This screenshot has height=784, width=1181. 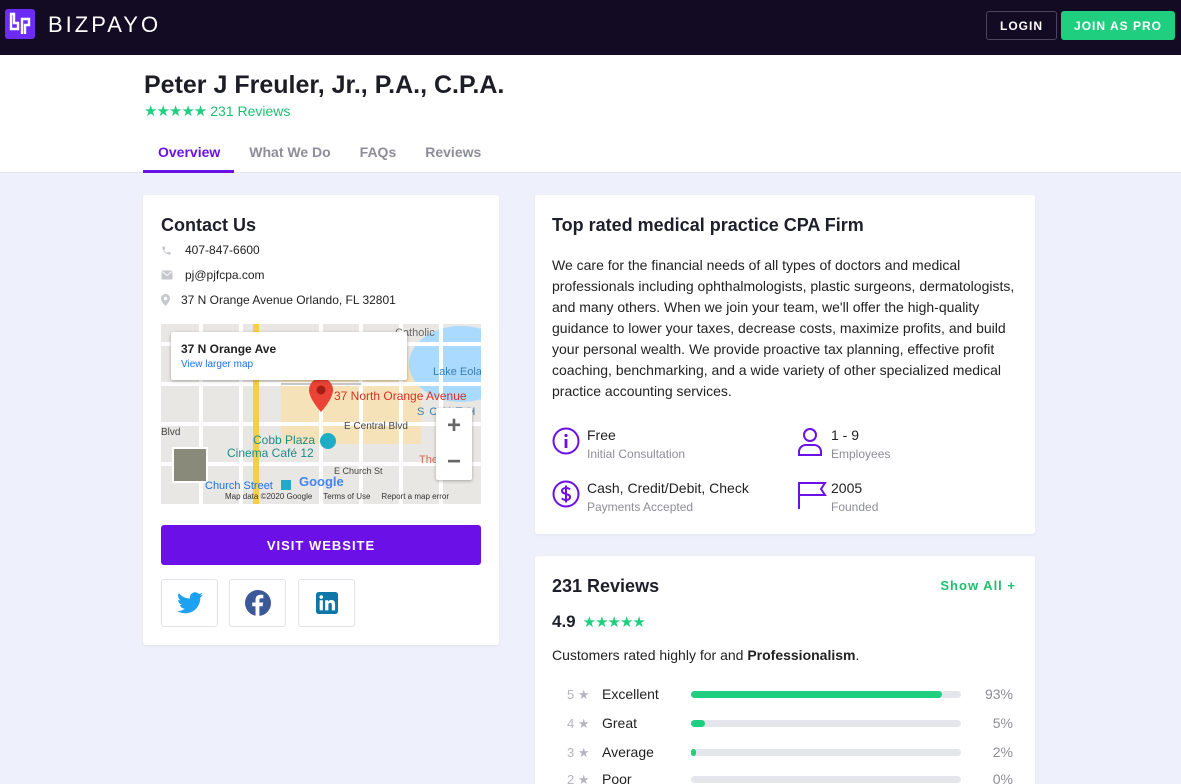 What do you see at coordinates (847, 488) in the screenshot?
I see `fact-main: 2005` at bounding box center [847, 488].